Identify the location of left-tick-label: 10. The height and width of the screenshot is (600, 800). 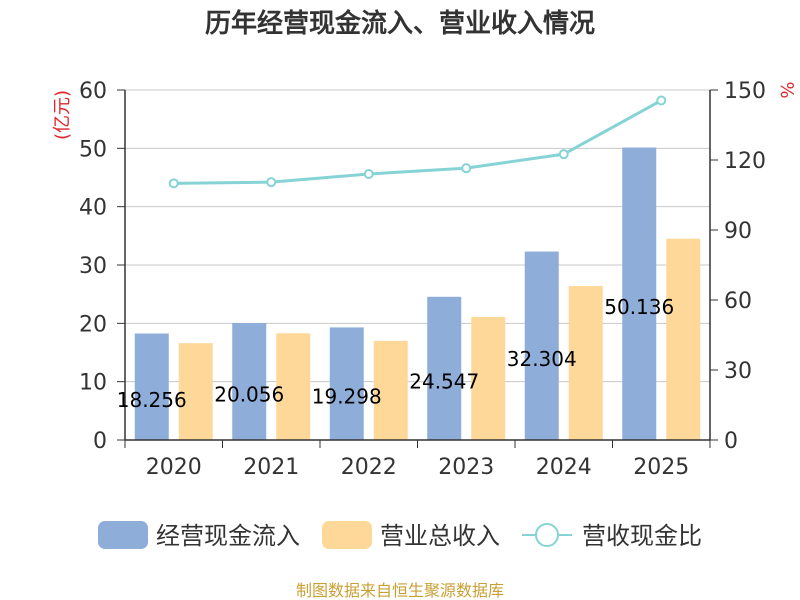
(93, 383).